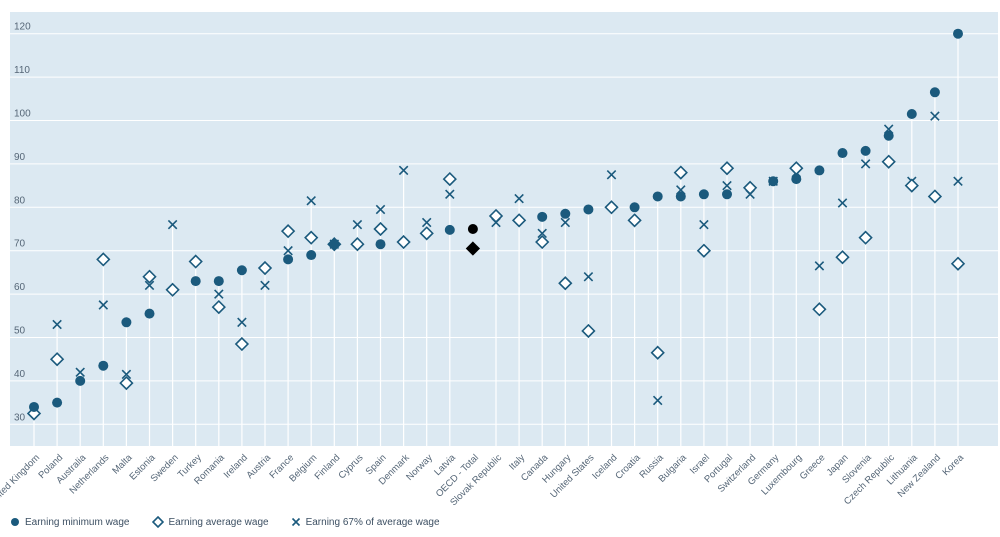  I want to click on x-tick-label: Croatia, so click(628, 467).